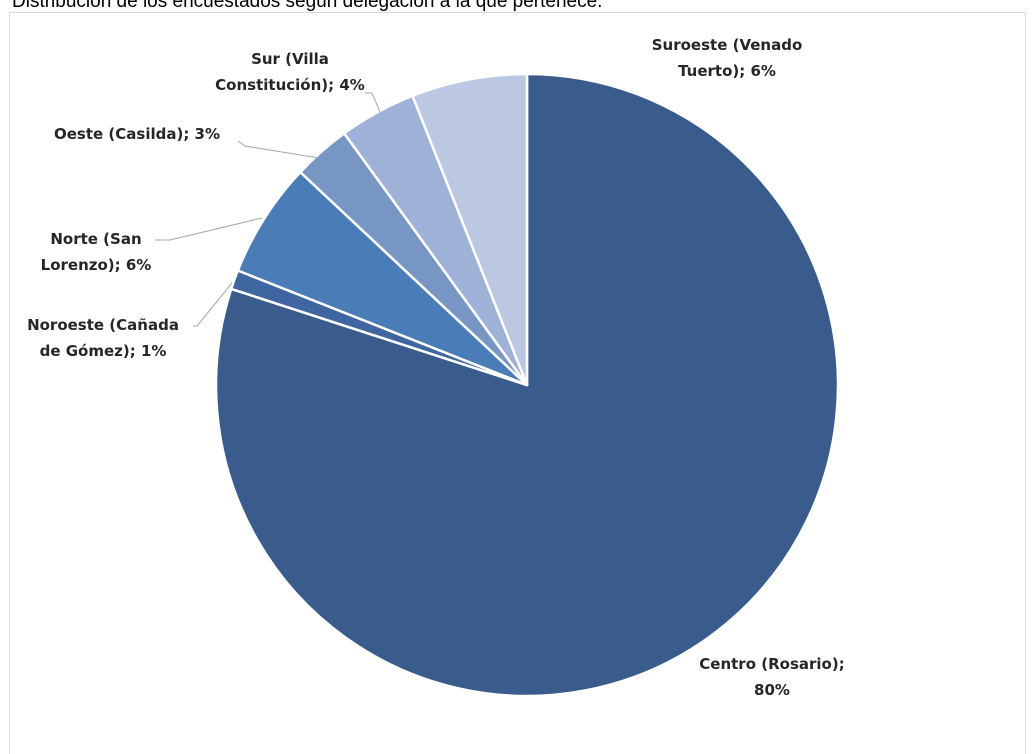  What do you see at coordinates (278, 149) in the screenshot?
I see `leader-line-oeste-casilda` at bounding box center [278, 149].